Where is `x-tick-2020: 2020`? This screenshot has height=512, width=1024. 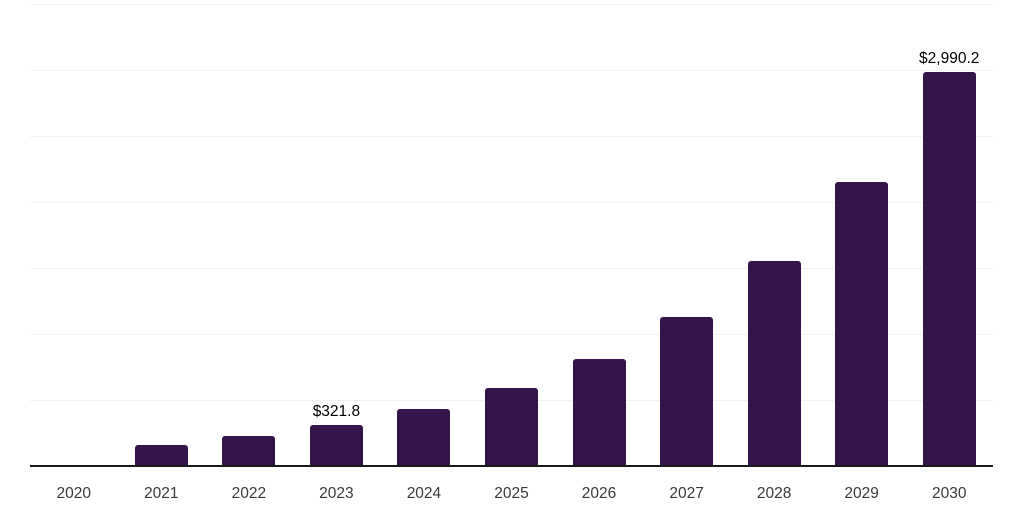
x-tick-2020: 2020 is located at coordinates (73, 493).